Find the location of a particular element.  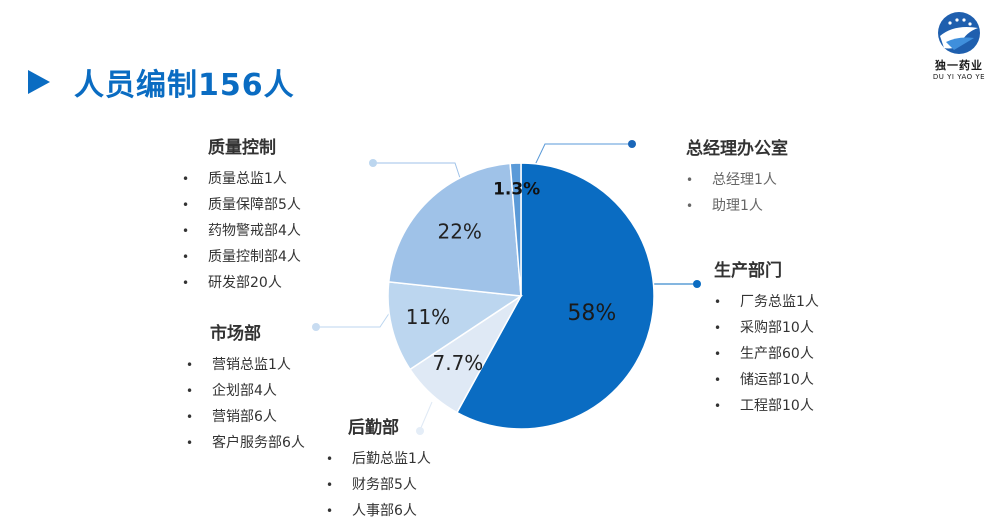

group-production: 生产部门 厂务总监1人 采购部10人 生产部60人 储运部10人 工程部10人 is located at coordinates (766, 337).